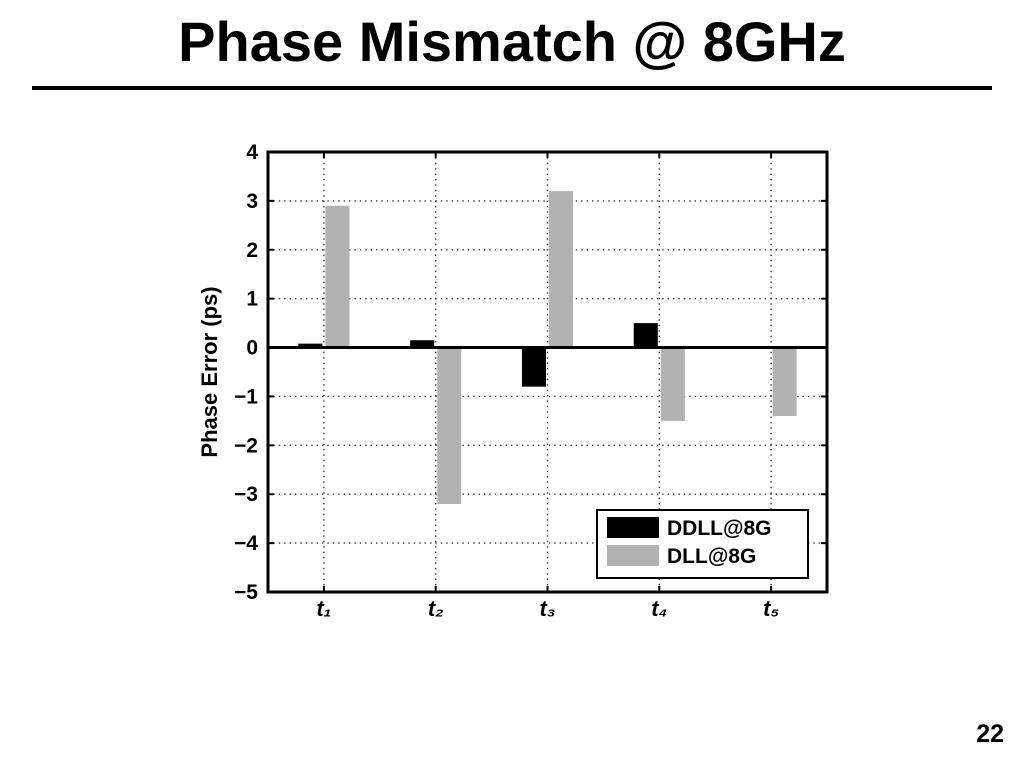 The image size is (1024, 768). Describe the element at coordinates (246, 543) in the screenshot. I see `y-tick-label: −4` at that location.